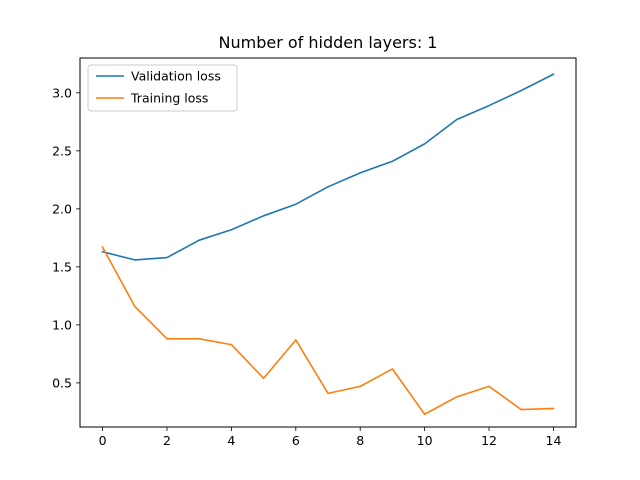 The width and height of the screenshot is (640, 480). I want to click on y-tick-label: 1.0, so click(62, 324).